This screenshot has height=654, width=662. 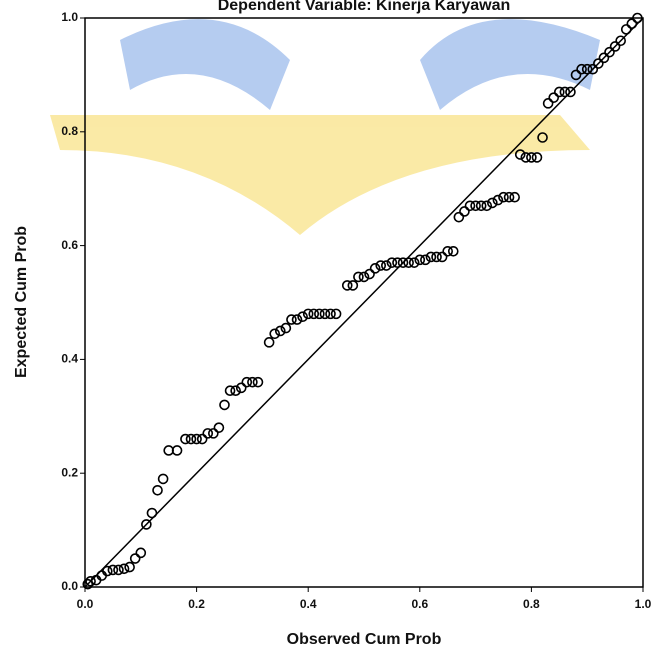 I want to click on y-tick-label: 0.6, so click(x=69, y=245).